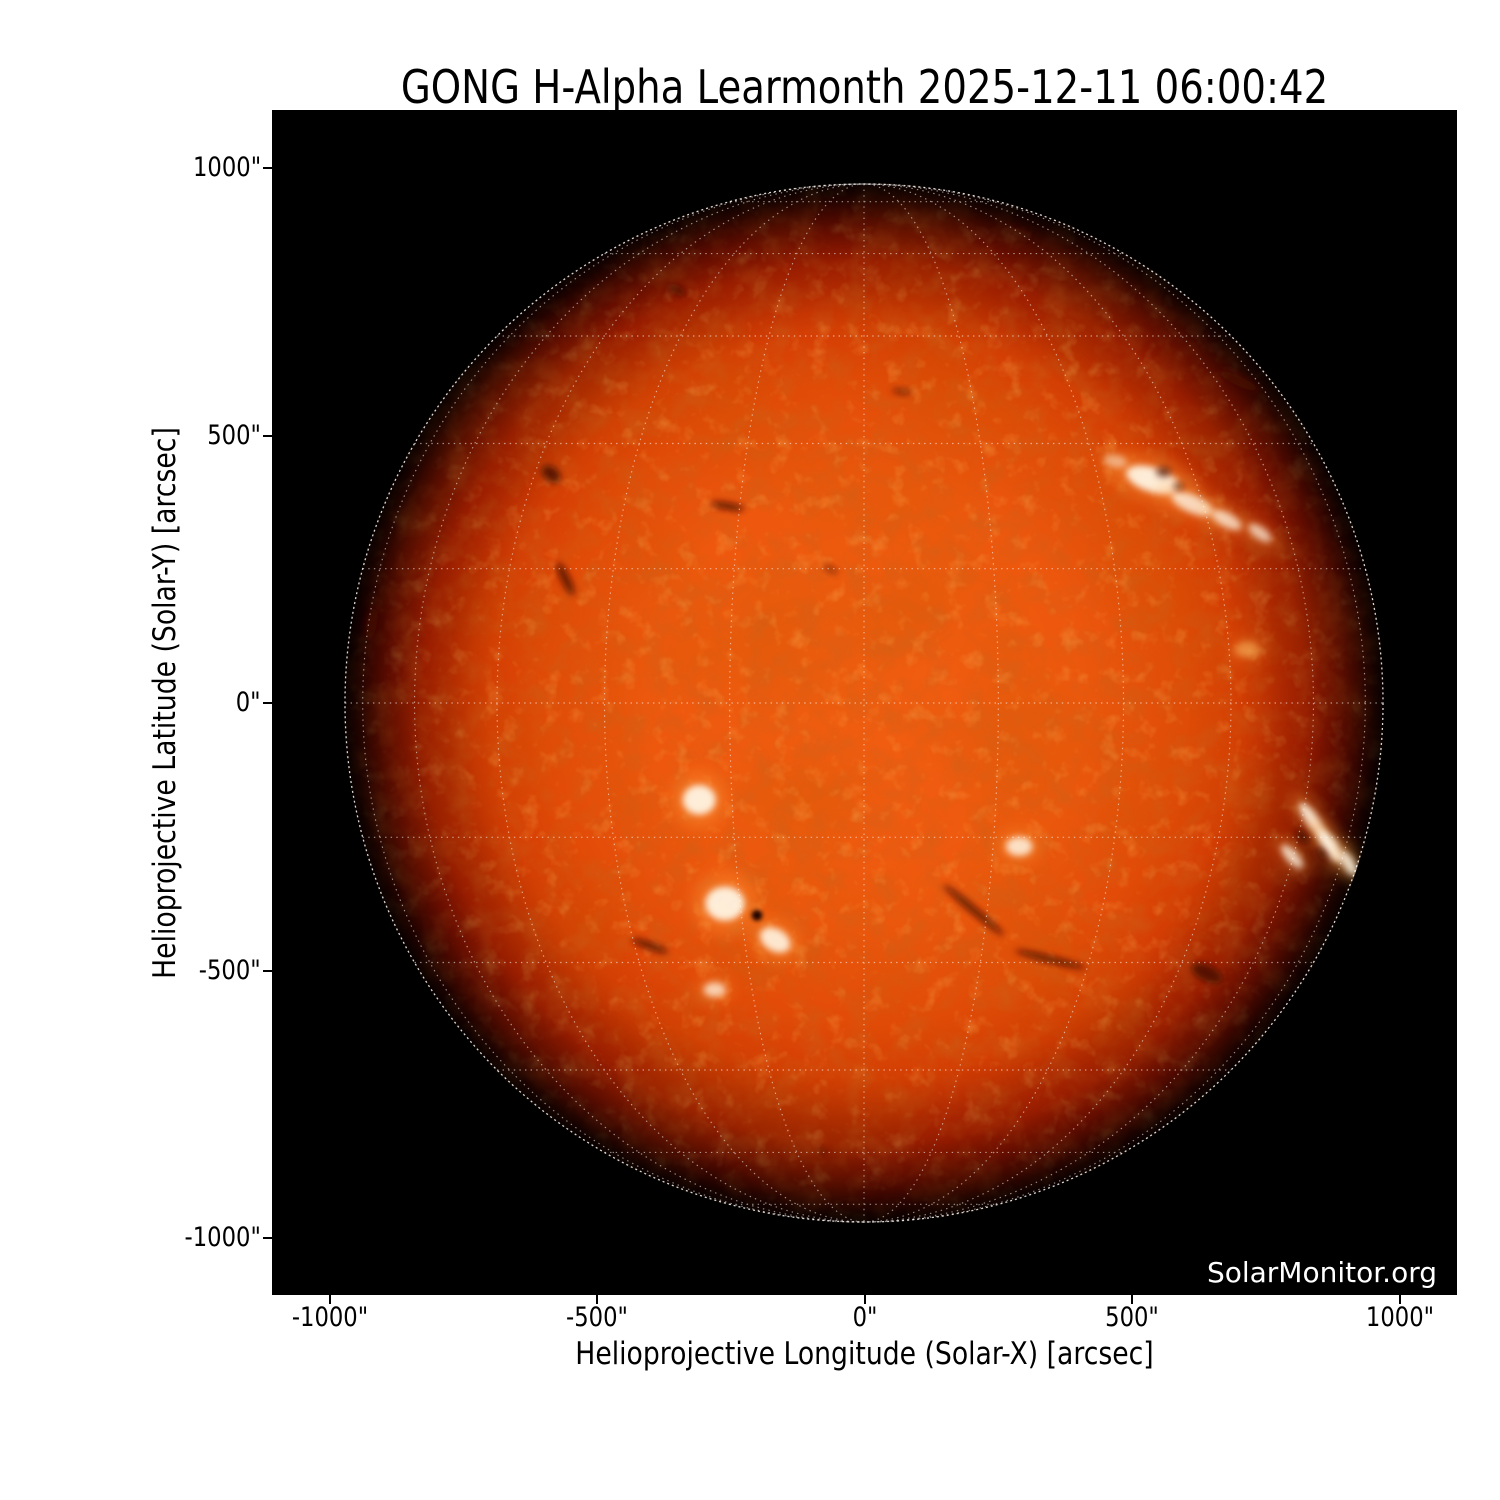  I want to click on x-tick-label: -1000", so click(329, 1317).